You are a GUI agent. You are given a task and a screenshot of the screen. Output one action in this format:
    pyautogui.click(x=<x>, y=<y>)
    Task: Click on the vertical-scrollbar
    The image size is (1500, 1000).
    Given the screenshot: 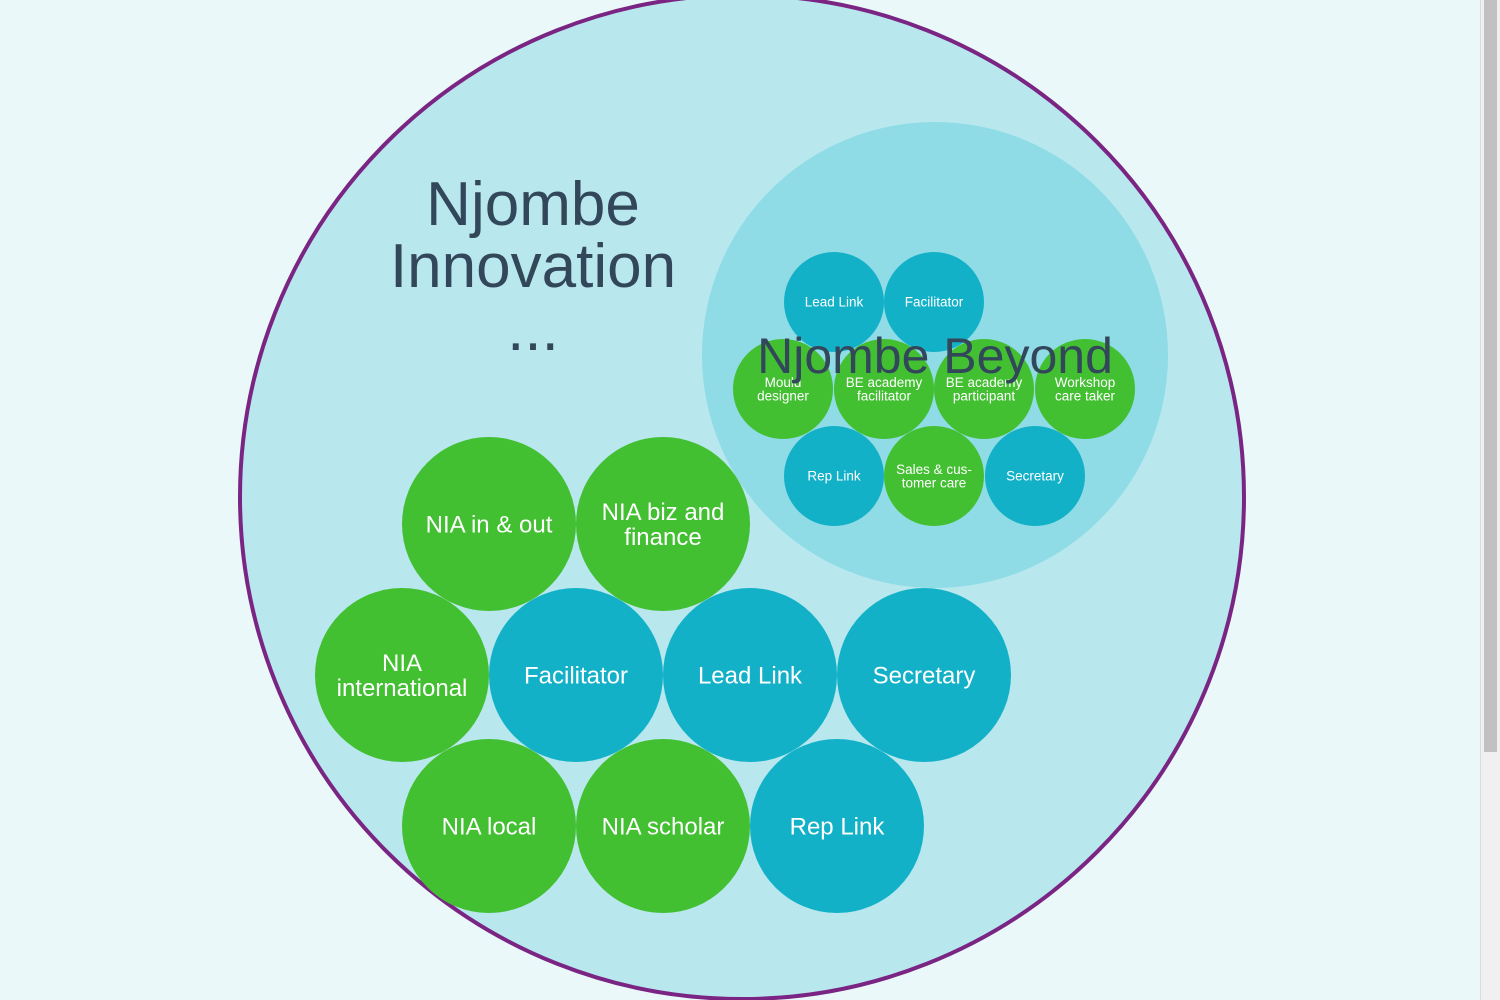 What is the action you would take?
    pyautogui.click(x=1490, y=500)
    